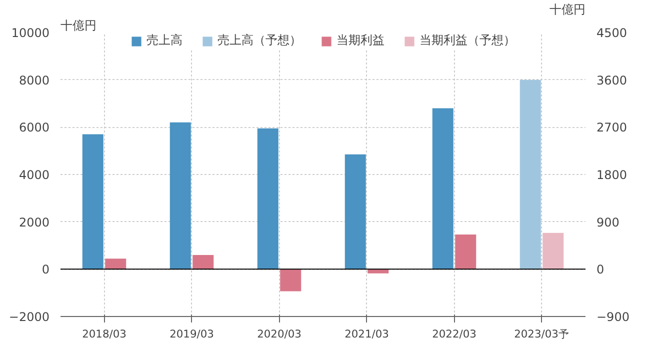  Describe the element at coordinates (568, 9) in the screenshot. I see `y2-axis-title: 十億円` at that location.